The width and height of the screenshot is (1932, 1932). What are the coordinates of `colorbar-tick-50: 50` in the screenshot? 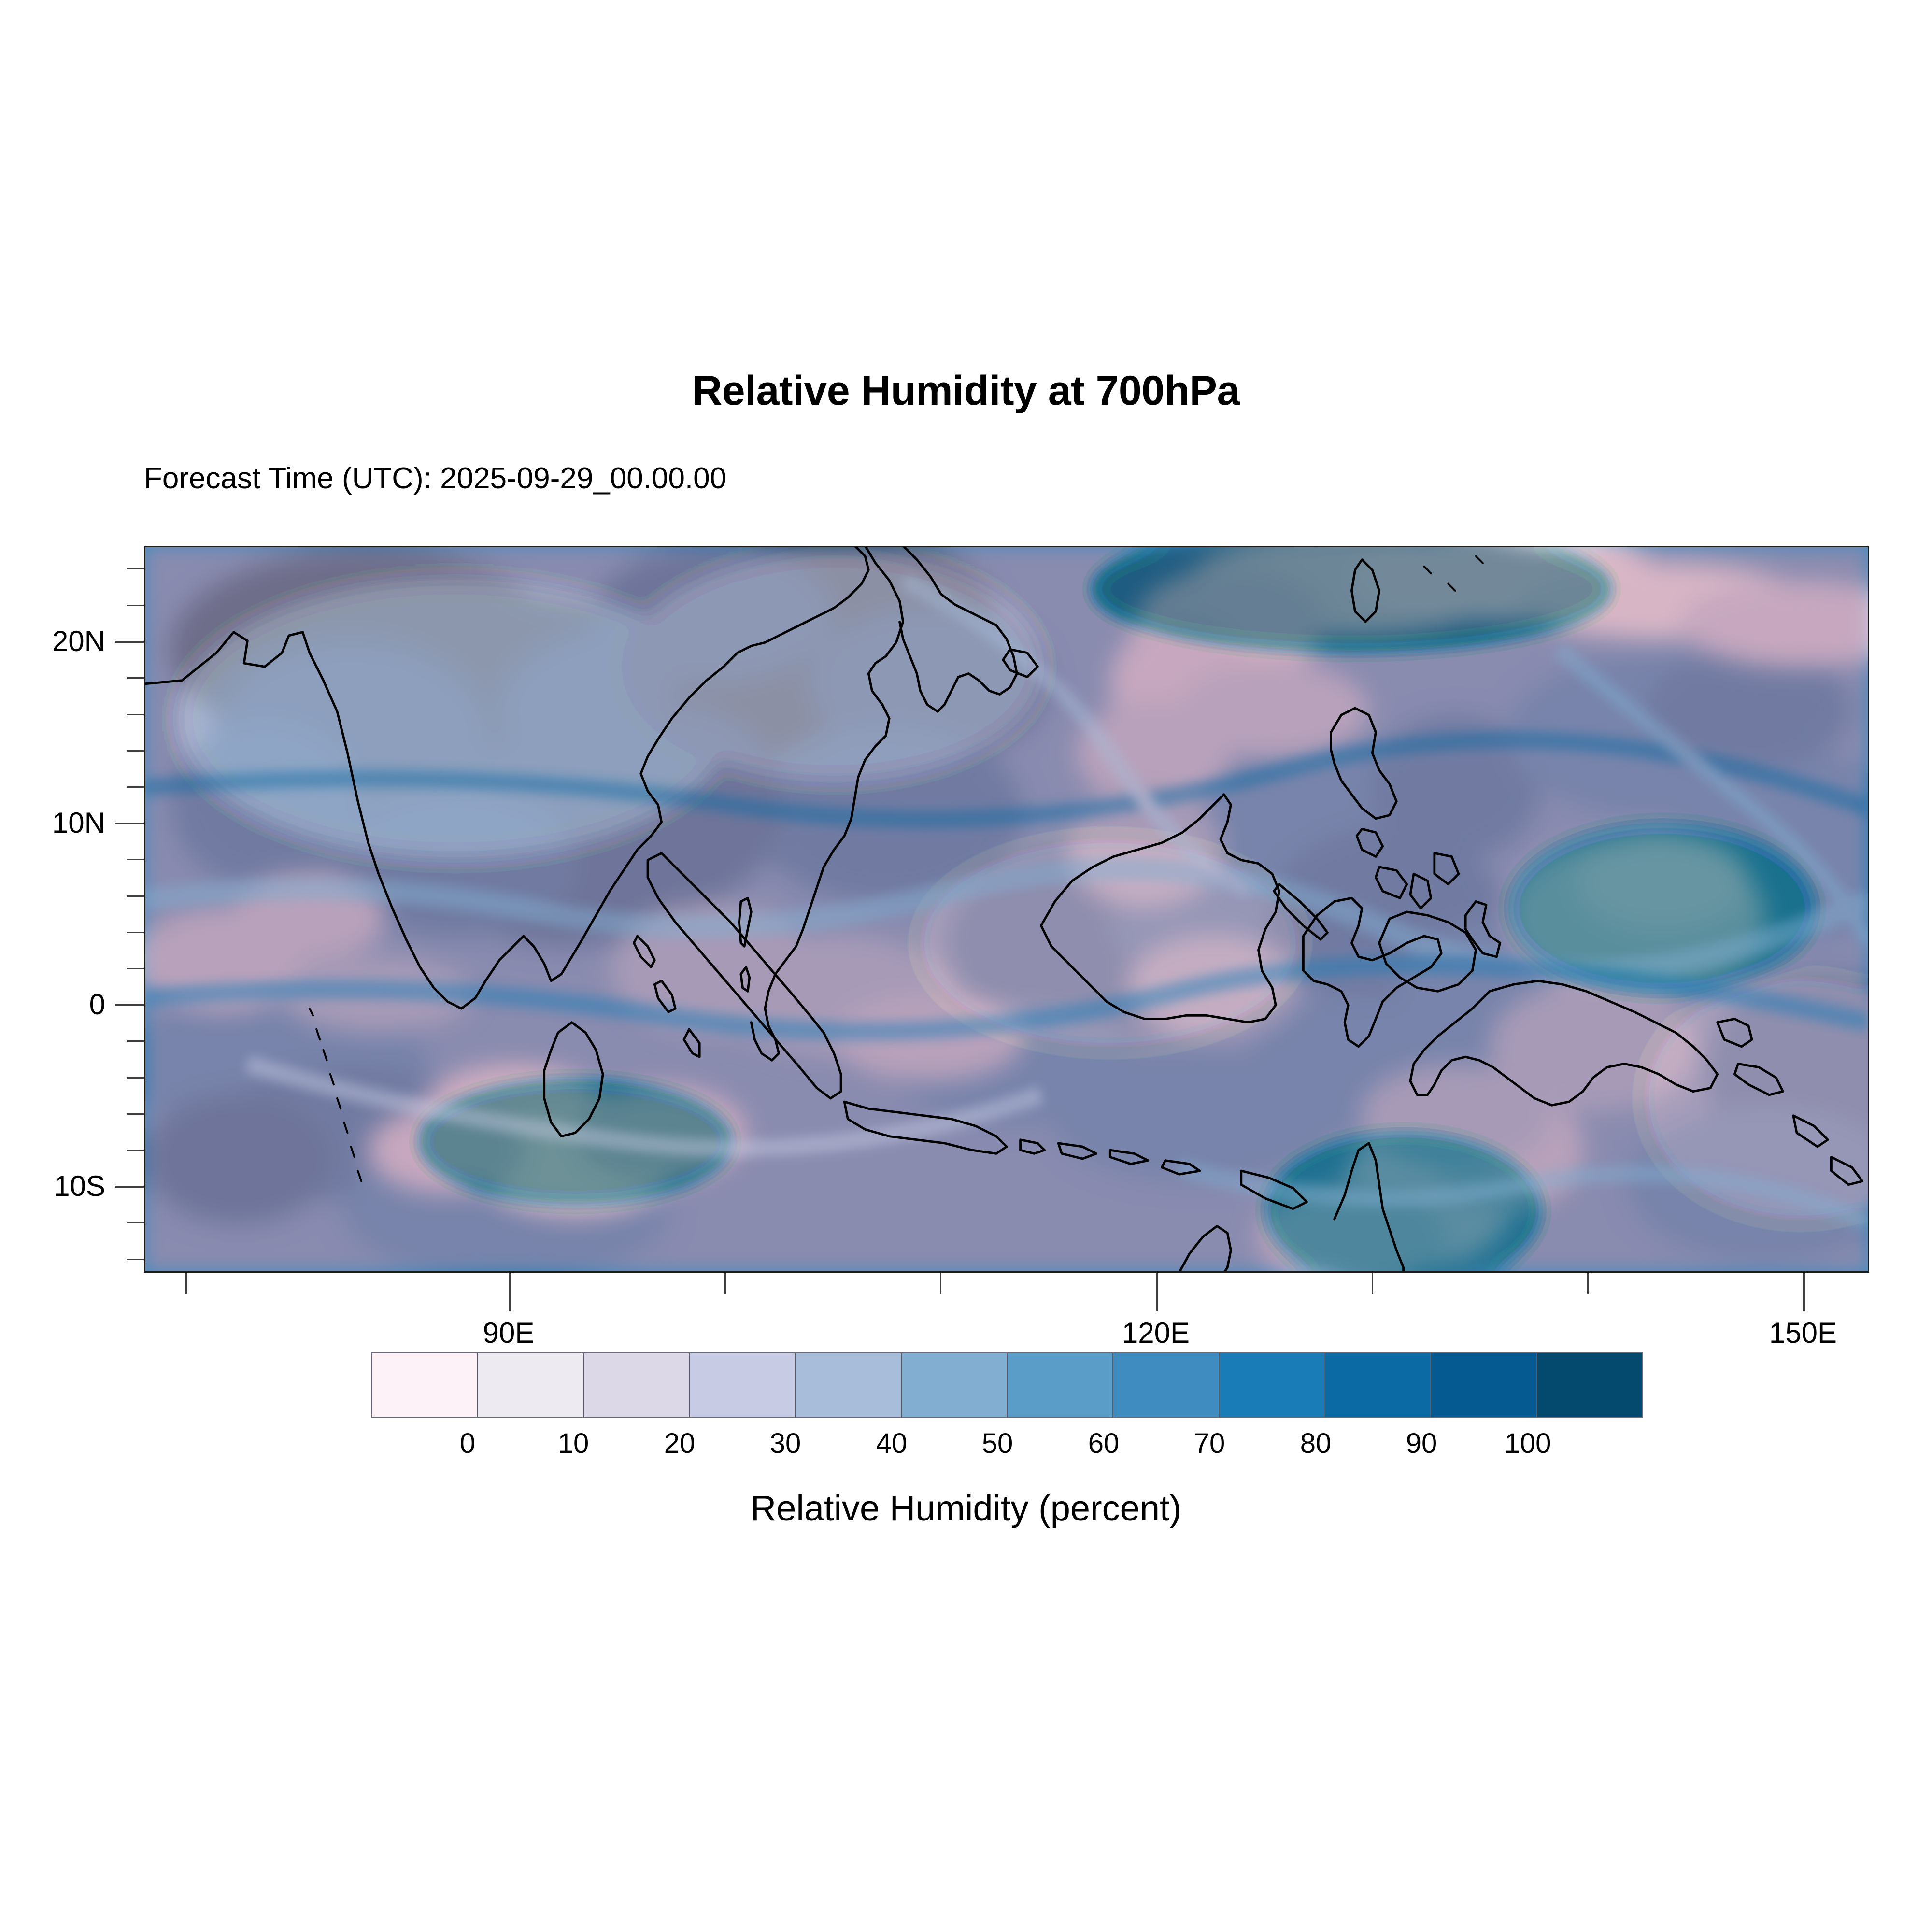 It's located at (997, 1443).